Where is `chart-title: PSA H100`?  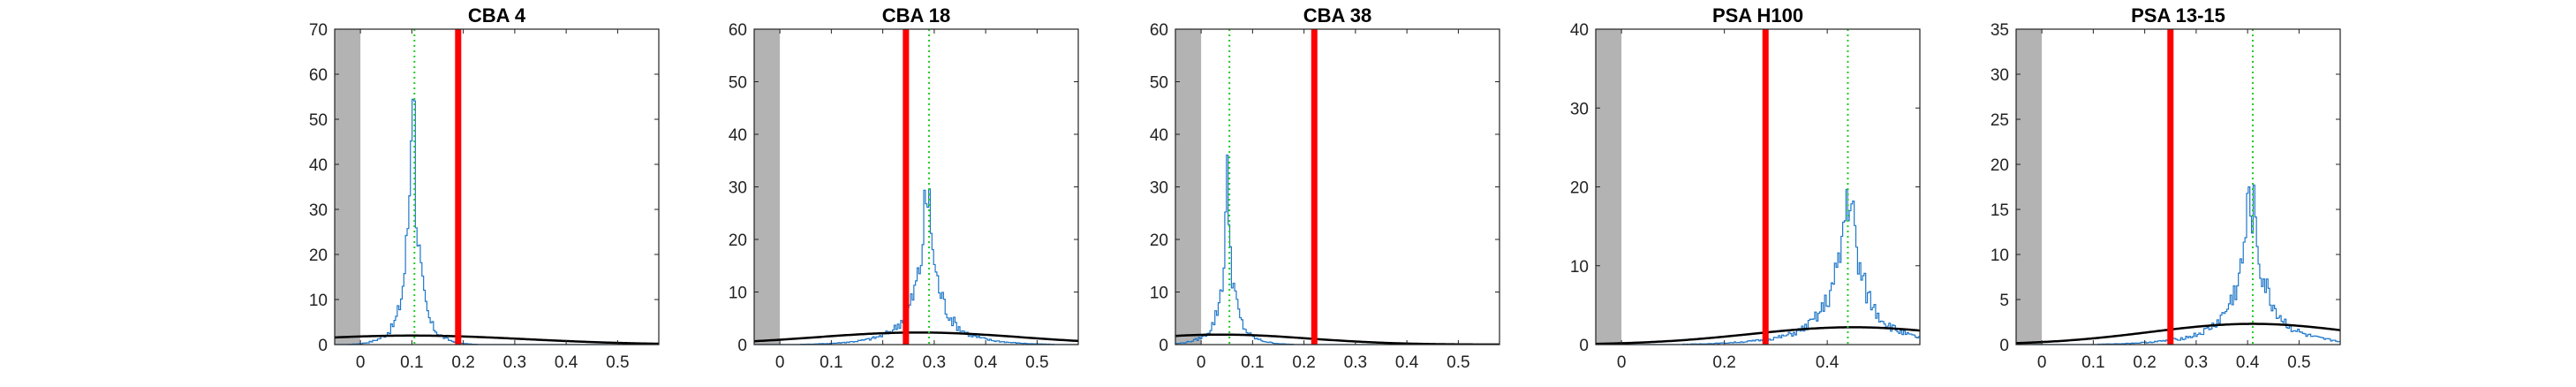 chart-title: PSA H100 is located at coordinates (1757, 15).